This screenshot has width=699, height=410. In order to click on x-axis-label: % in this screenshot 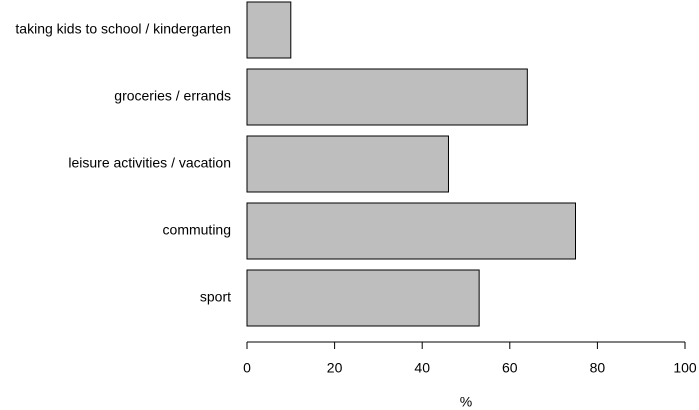, I will do `click(466, 402)`.